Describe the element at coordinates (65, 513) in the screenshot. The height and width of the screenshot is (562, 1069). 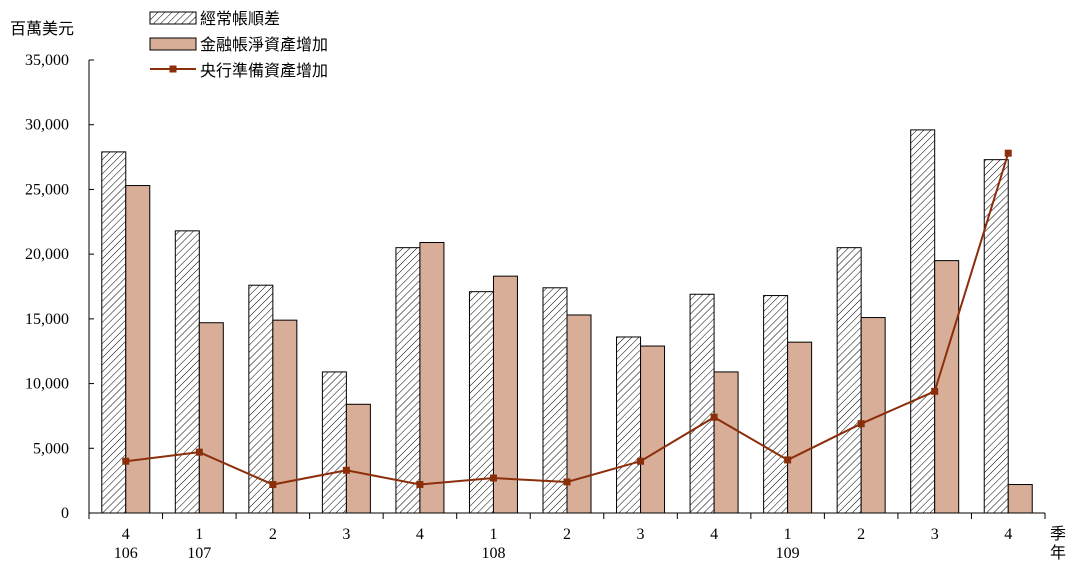
I see `y-tick-label: 0` at that location.